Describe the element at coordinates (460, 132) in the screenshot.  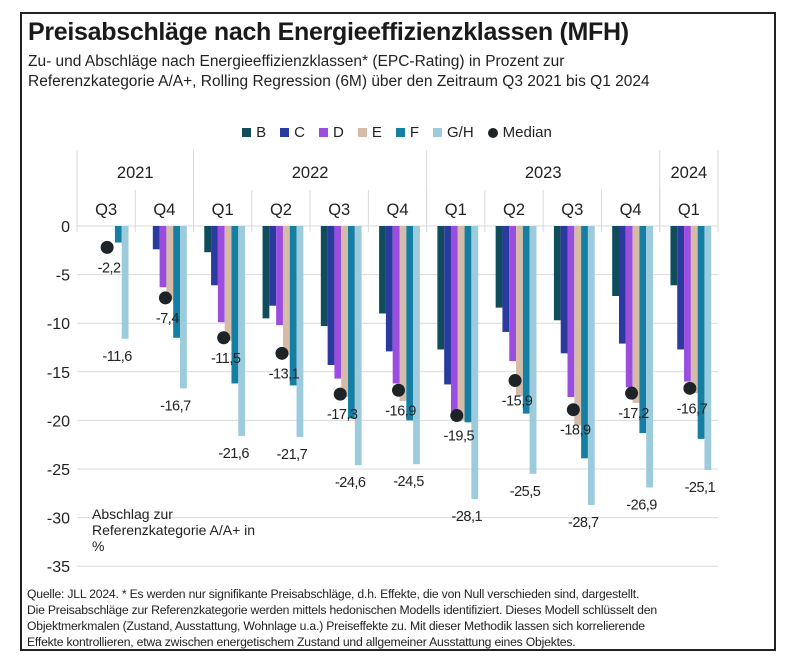
I see `legend-label: G/H` at that location.